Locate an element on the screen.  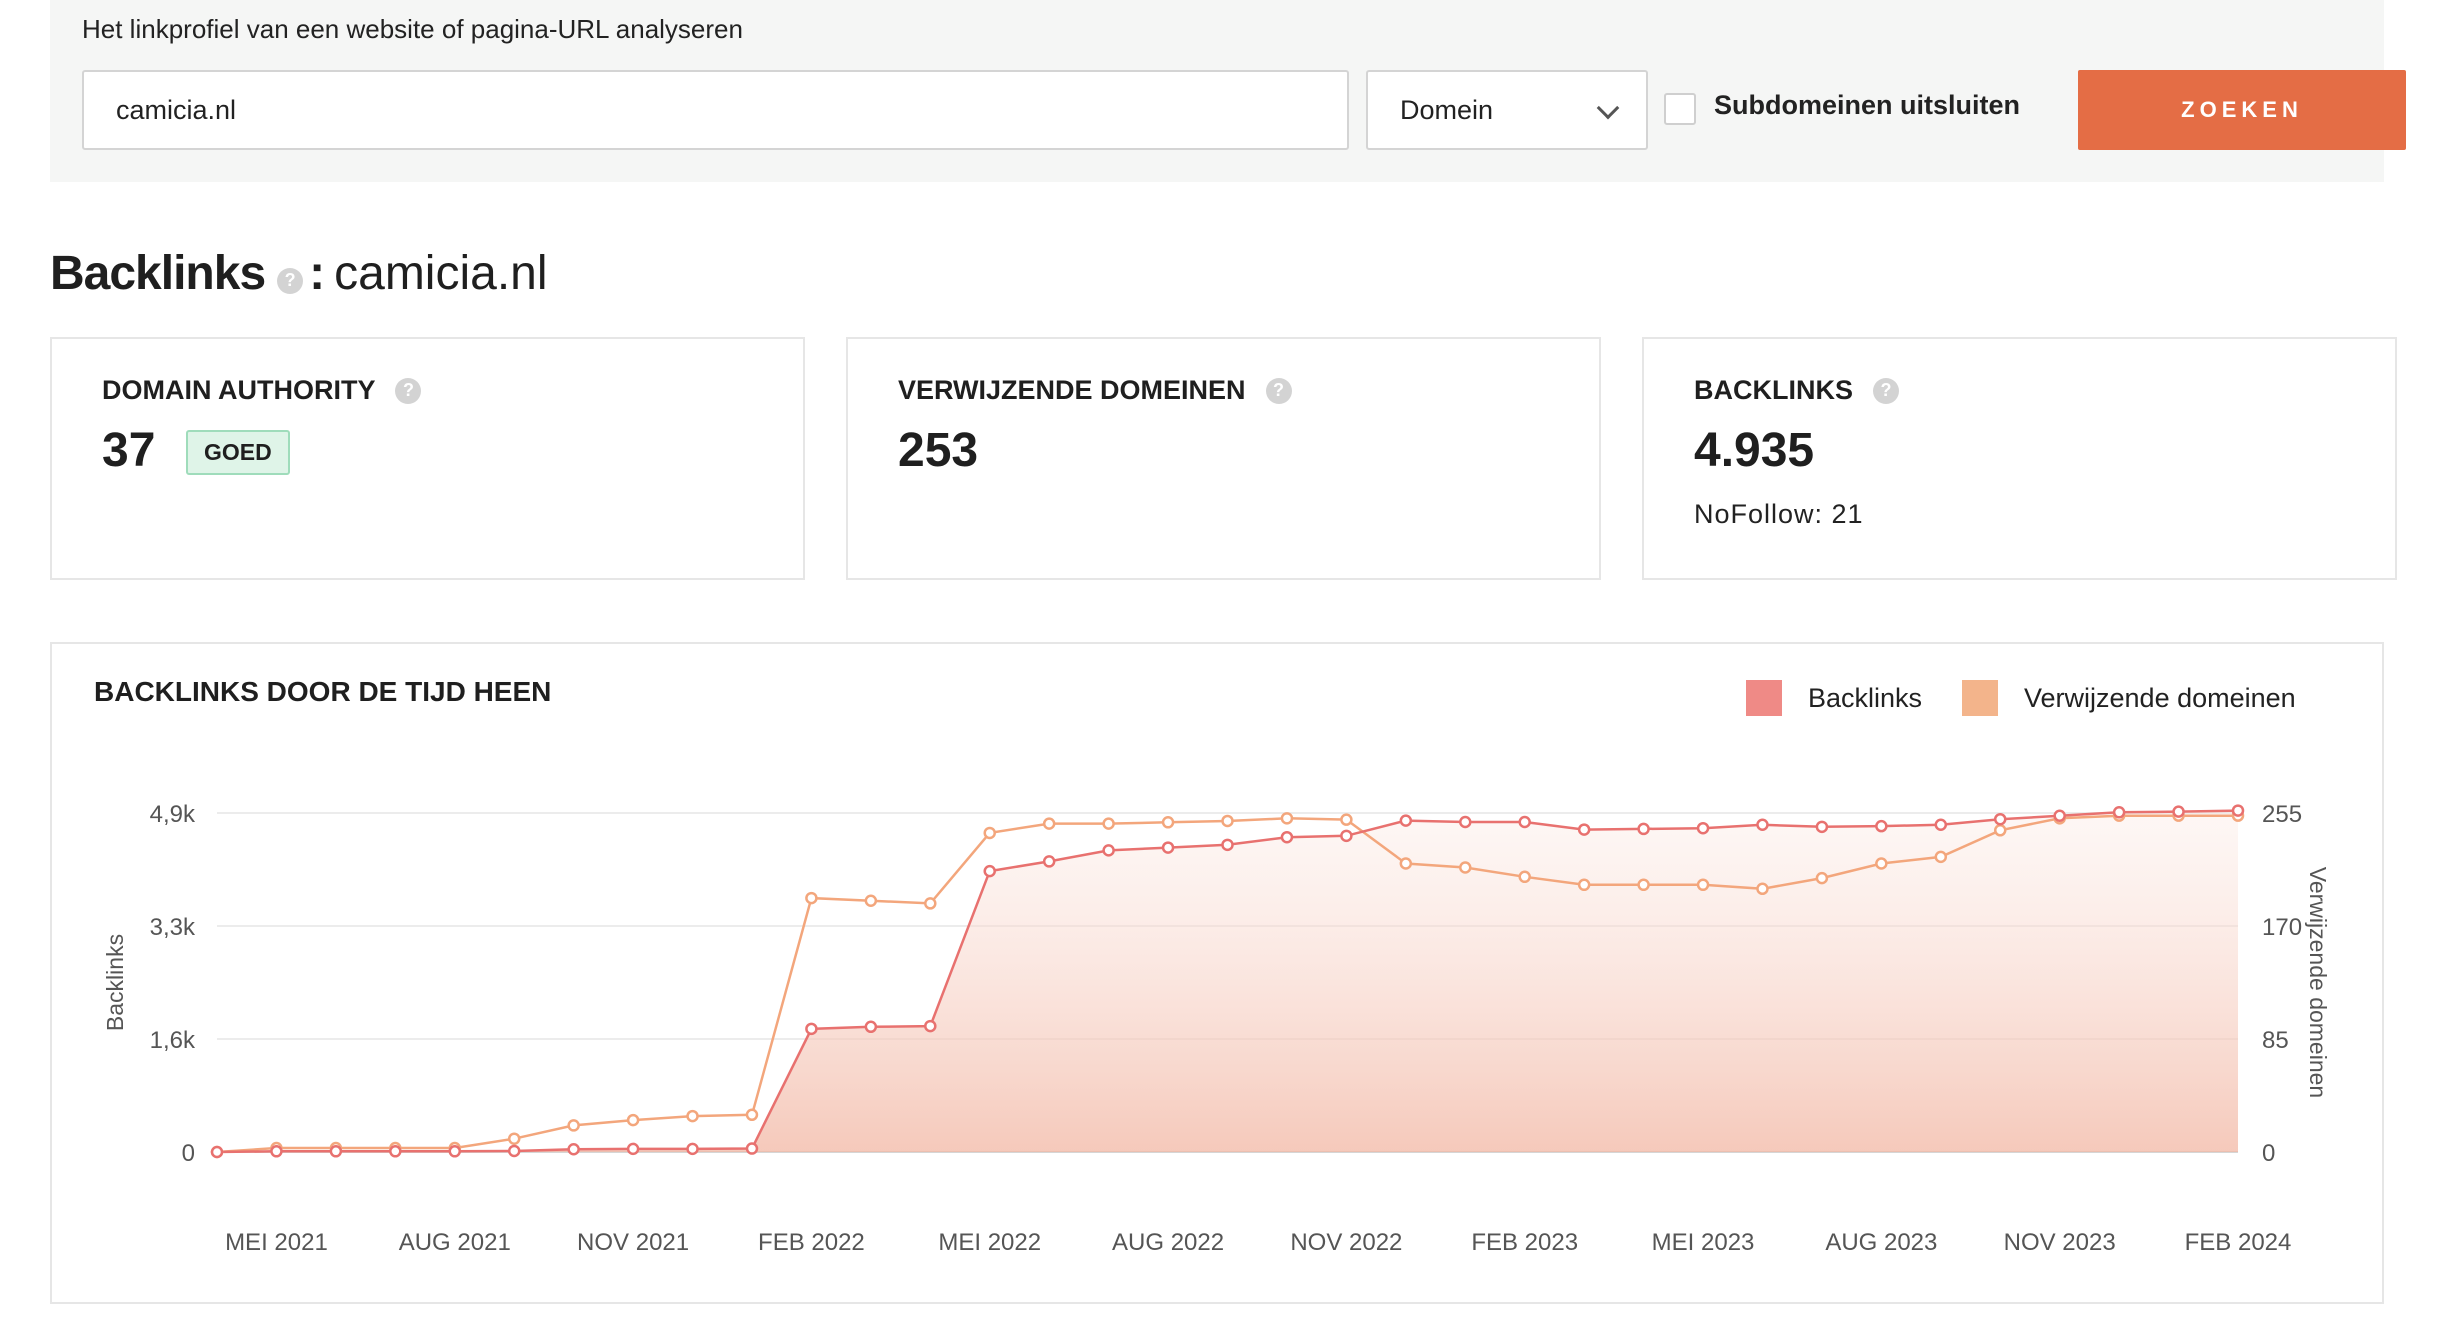
legend-item-backlinks: Backlinks is located at coordinates (1834, 698).